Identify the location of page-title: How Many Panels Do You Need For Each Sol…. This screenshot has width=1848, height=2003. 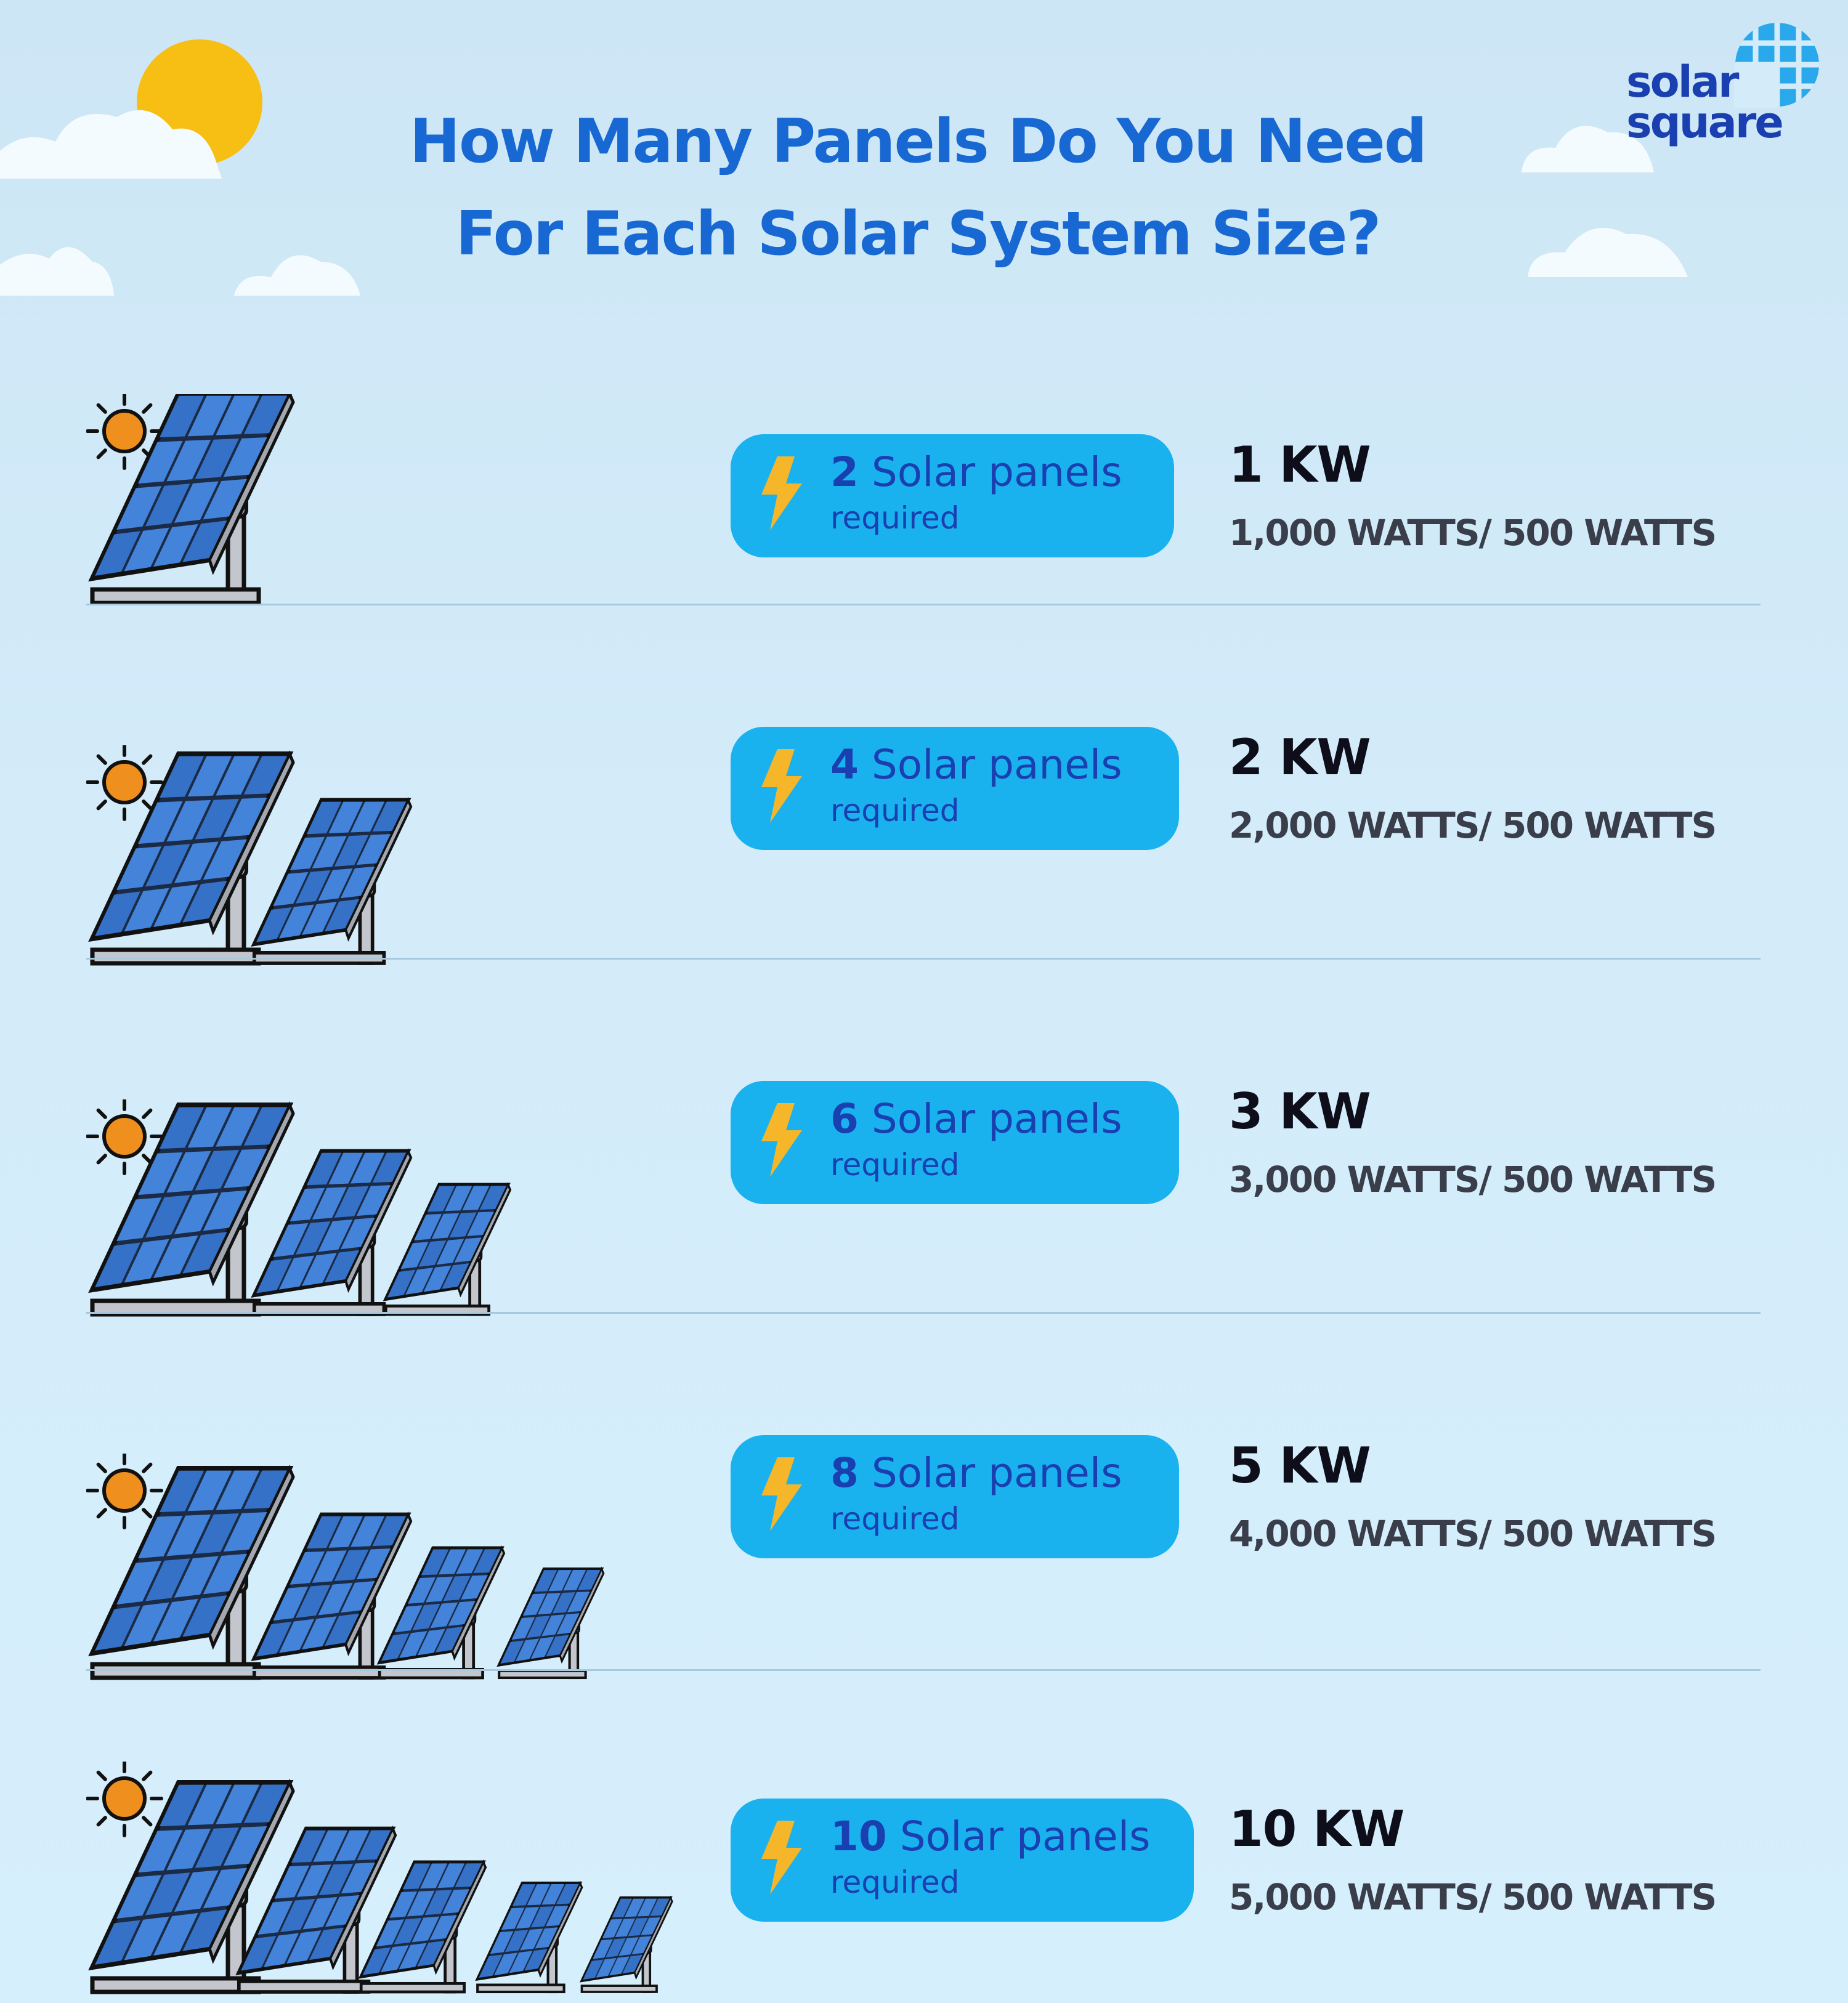
(918, 187).